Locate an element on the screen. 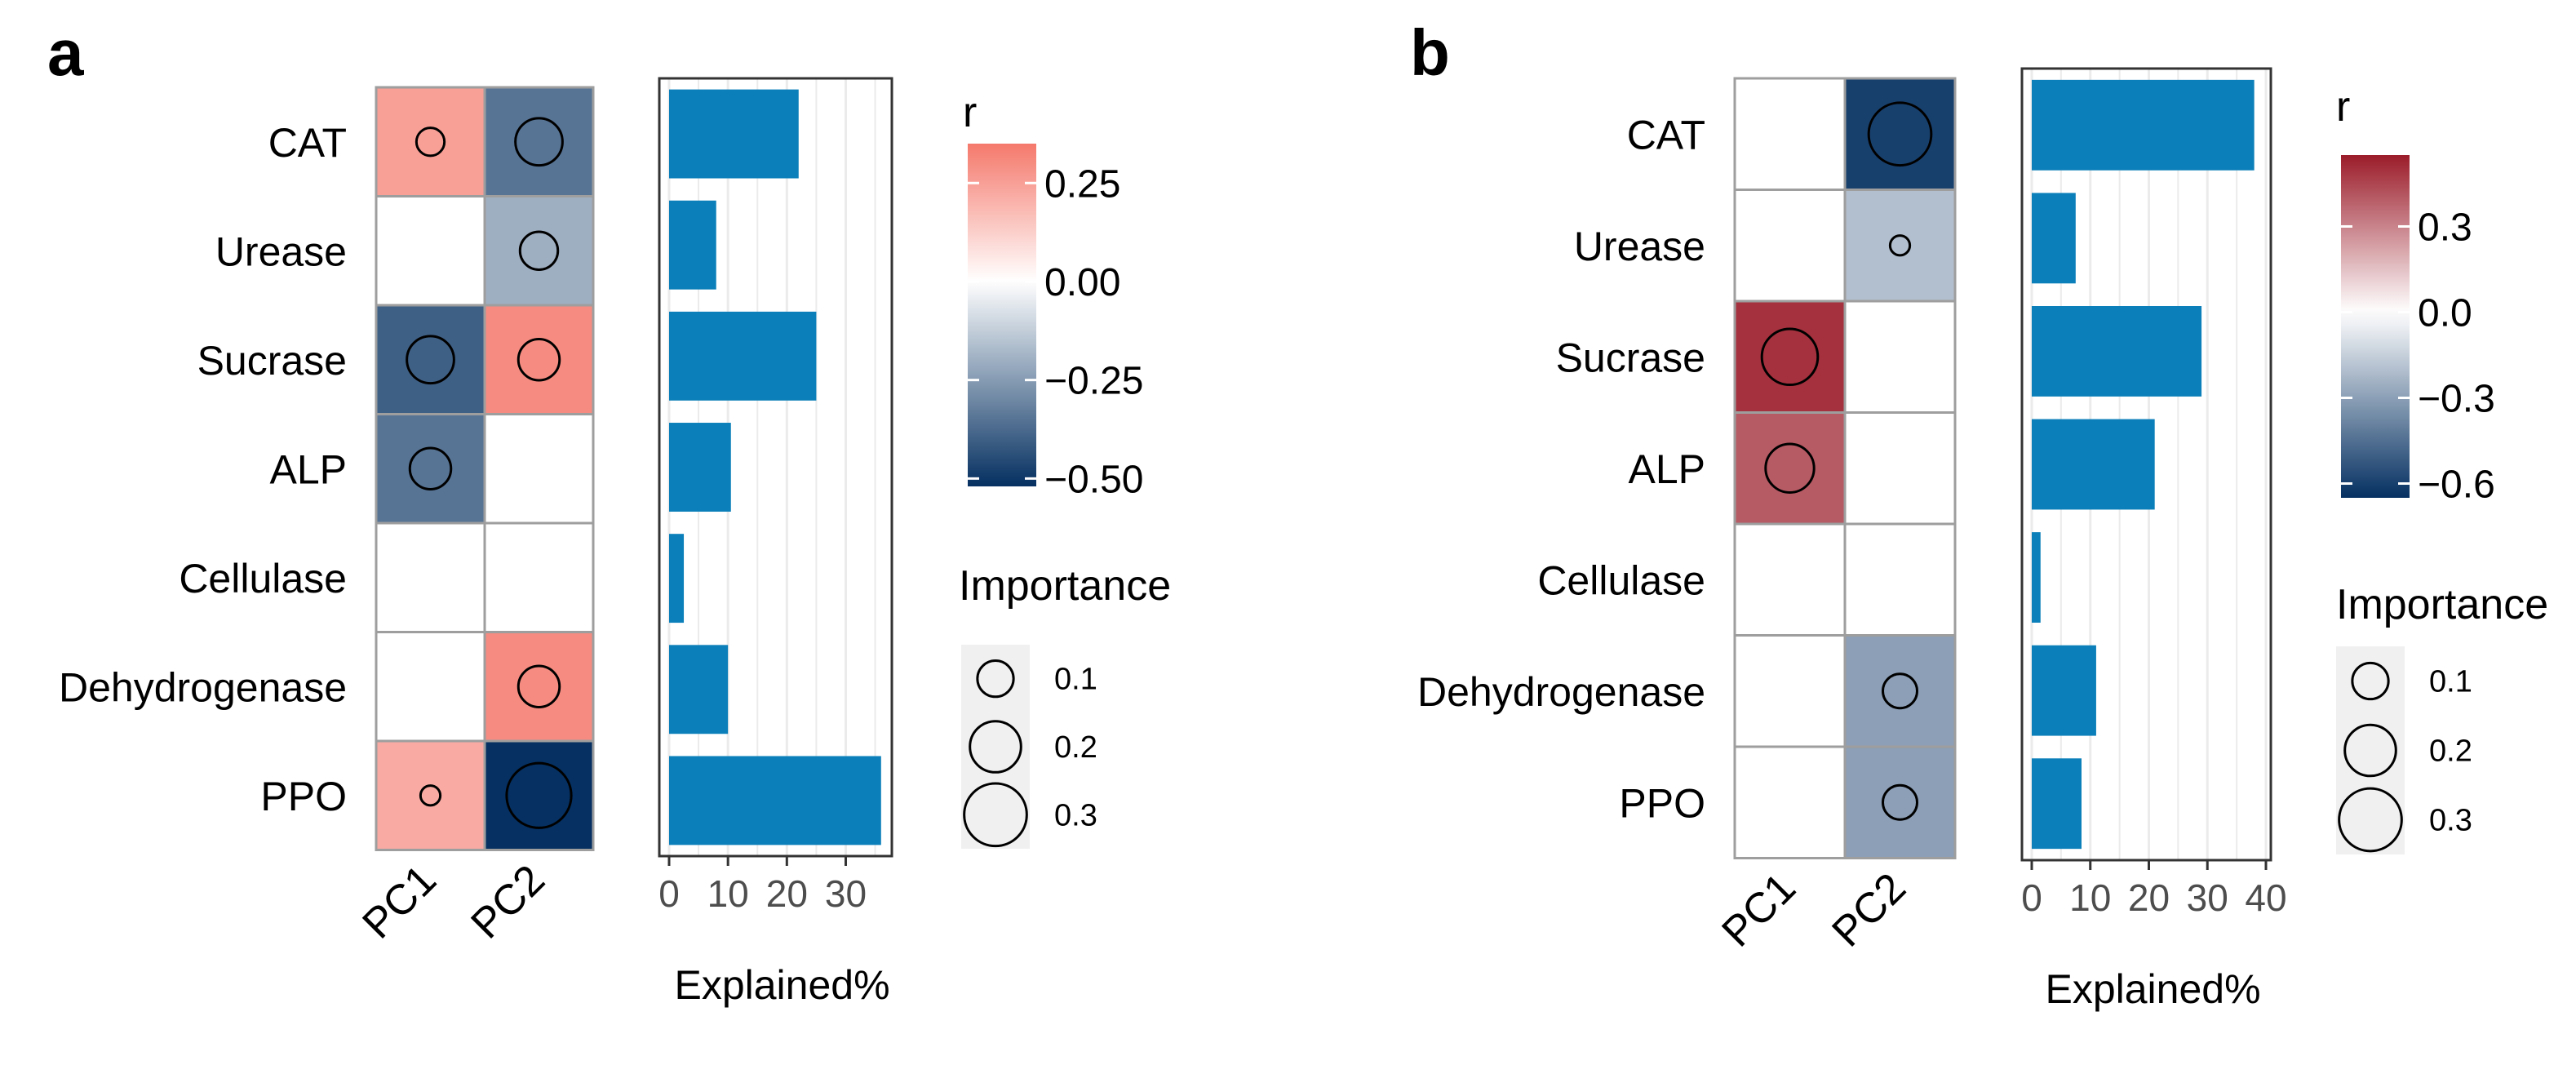 This screenshot has height=1065, width=2576. colorbar-tick-label: −0.6 is located at coordinates (2456, 485).